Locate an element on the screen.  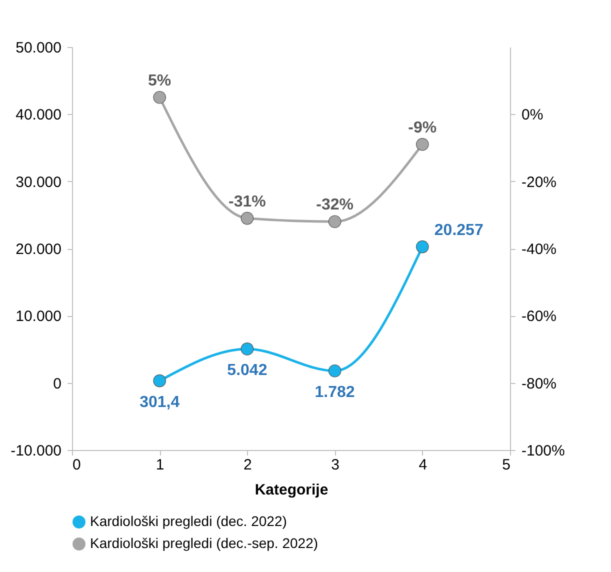
data-label: -31% is located at coordinates (247, 201).